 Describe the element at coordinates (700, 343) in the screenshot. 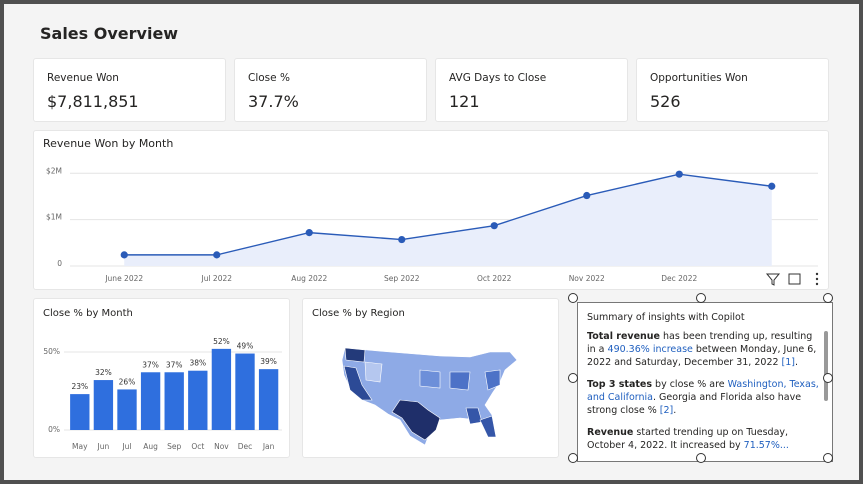

I see `insight-text: has been trending up, resulting in a` at that location.